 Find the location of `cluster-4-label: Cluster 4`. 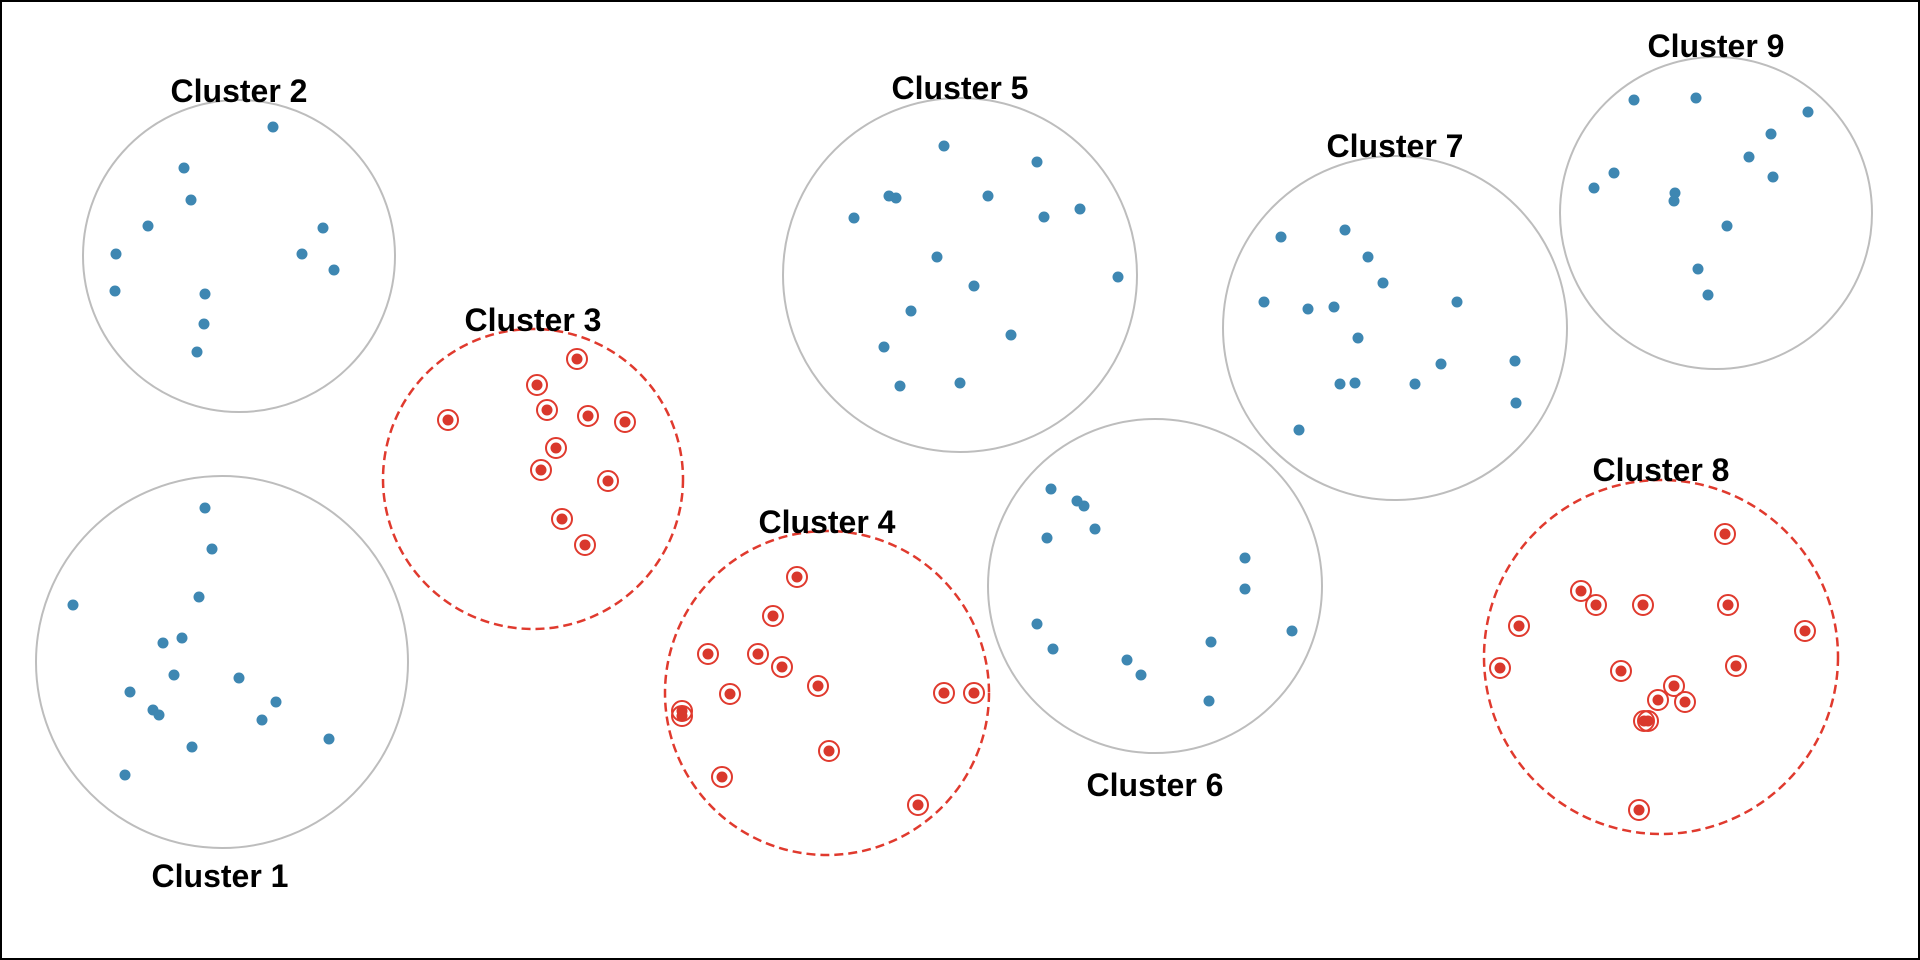

cluster-4-label: Cluster 4 is located at coordinates (827, 522).